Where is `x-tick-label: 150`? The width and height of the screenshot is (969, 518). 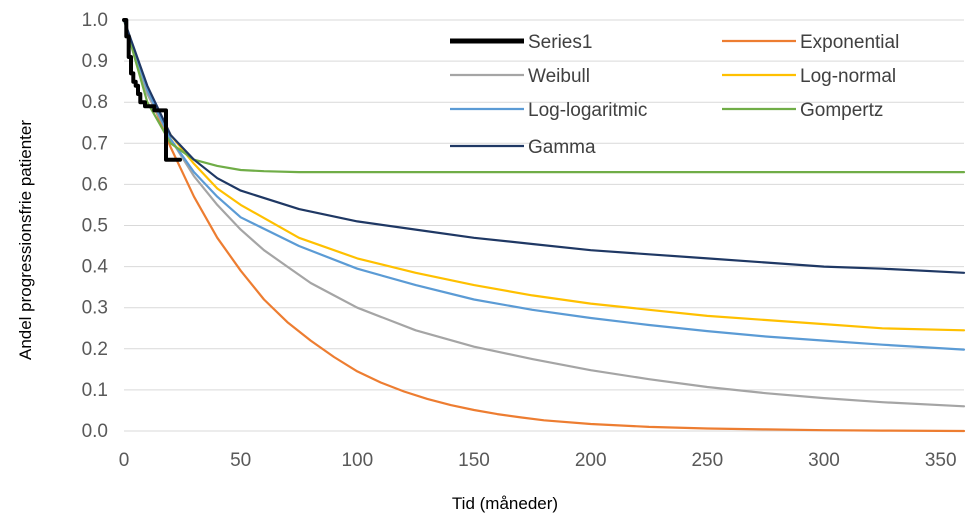
x-tick-label: 150 is located at coordinates (474, 460).